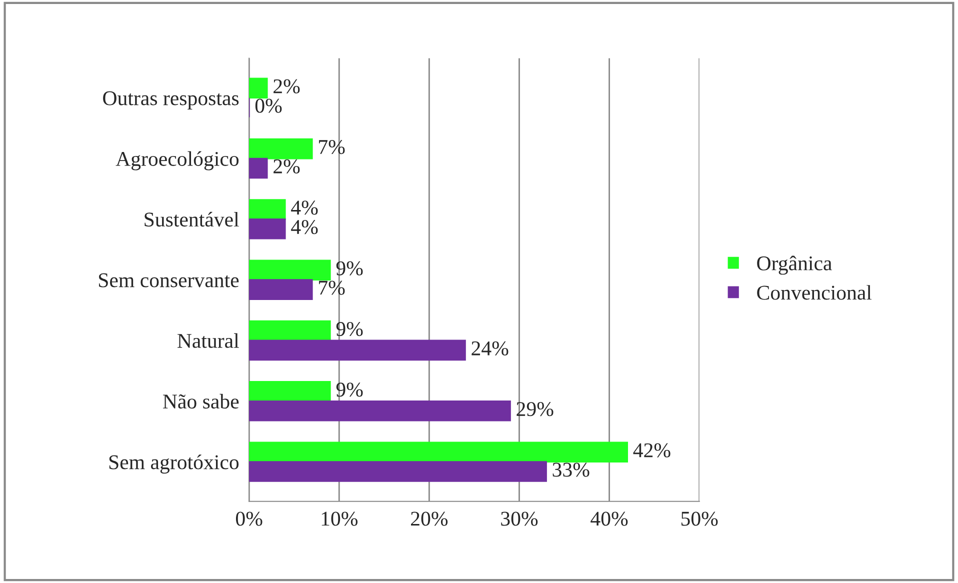 The height and width of the screenshot is (583, 958). I want to click on y-tick-label: Não sabe, so click(201, 401).